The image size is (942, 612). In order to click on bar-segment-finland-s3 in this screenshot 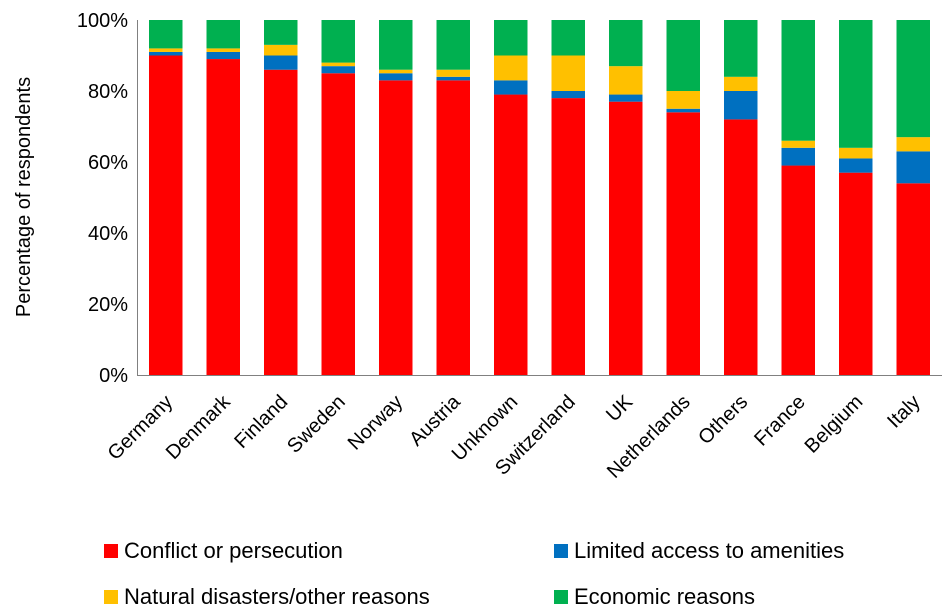, I will do `click(281, 32)`.